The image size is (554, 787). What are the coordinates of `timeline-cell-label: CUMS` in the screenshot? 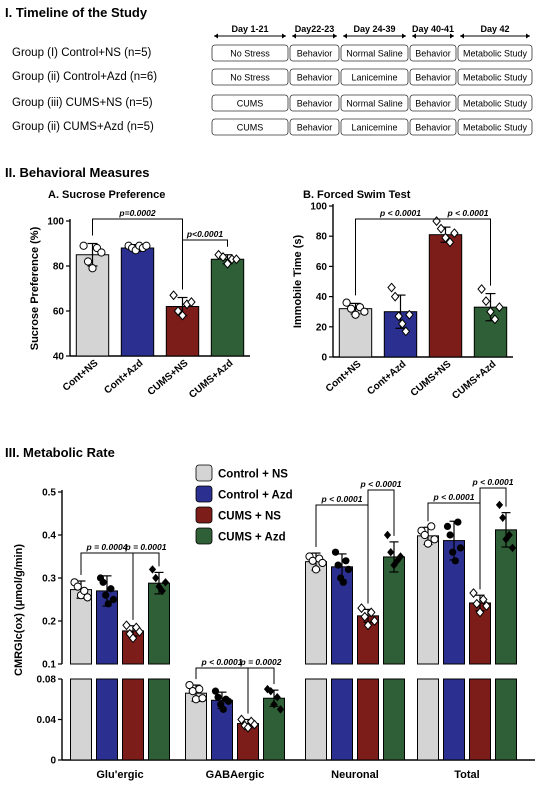 It's located at (250, 128).